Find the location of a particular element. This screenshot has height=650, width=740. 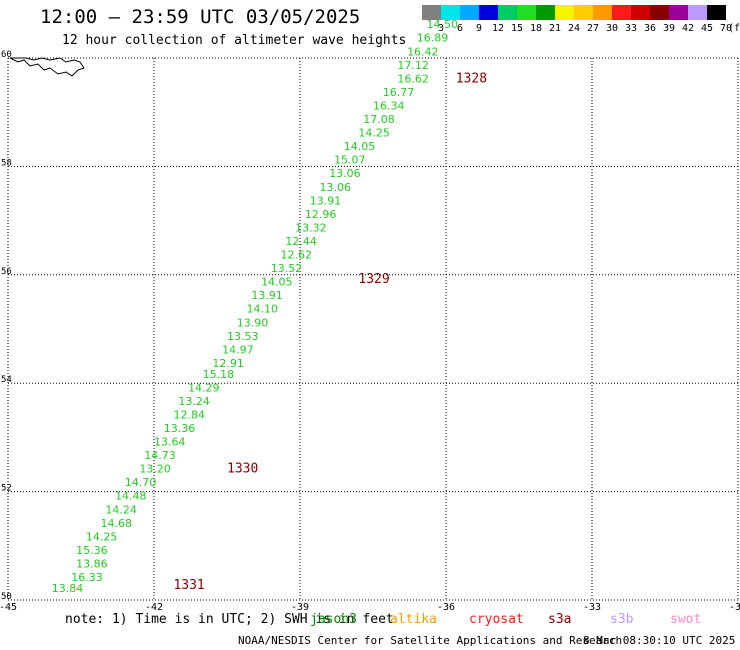

legend-label-33: 33 is located at coordinates (631, 28).